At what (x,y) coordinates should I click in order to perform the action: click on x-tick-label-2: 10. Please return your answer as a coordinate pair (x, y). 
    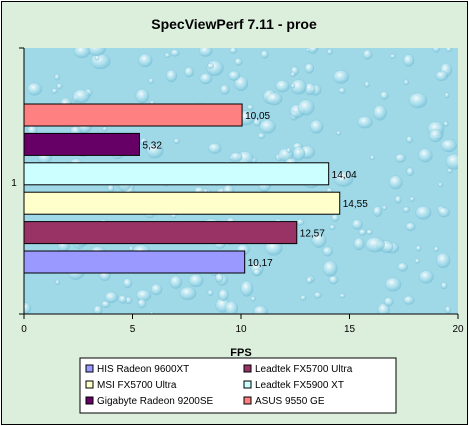
    Looking at the image, I should click on (241, 329).